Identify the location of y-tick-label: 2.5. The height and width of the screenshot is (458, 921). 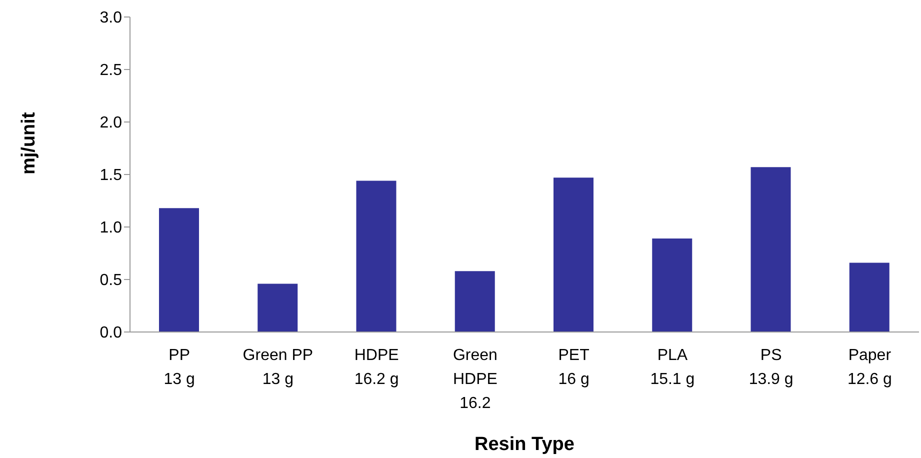
(111, 71).